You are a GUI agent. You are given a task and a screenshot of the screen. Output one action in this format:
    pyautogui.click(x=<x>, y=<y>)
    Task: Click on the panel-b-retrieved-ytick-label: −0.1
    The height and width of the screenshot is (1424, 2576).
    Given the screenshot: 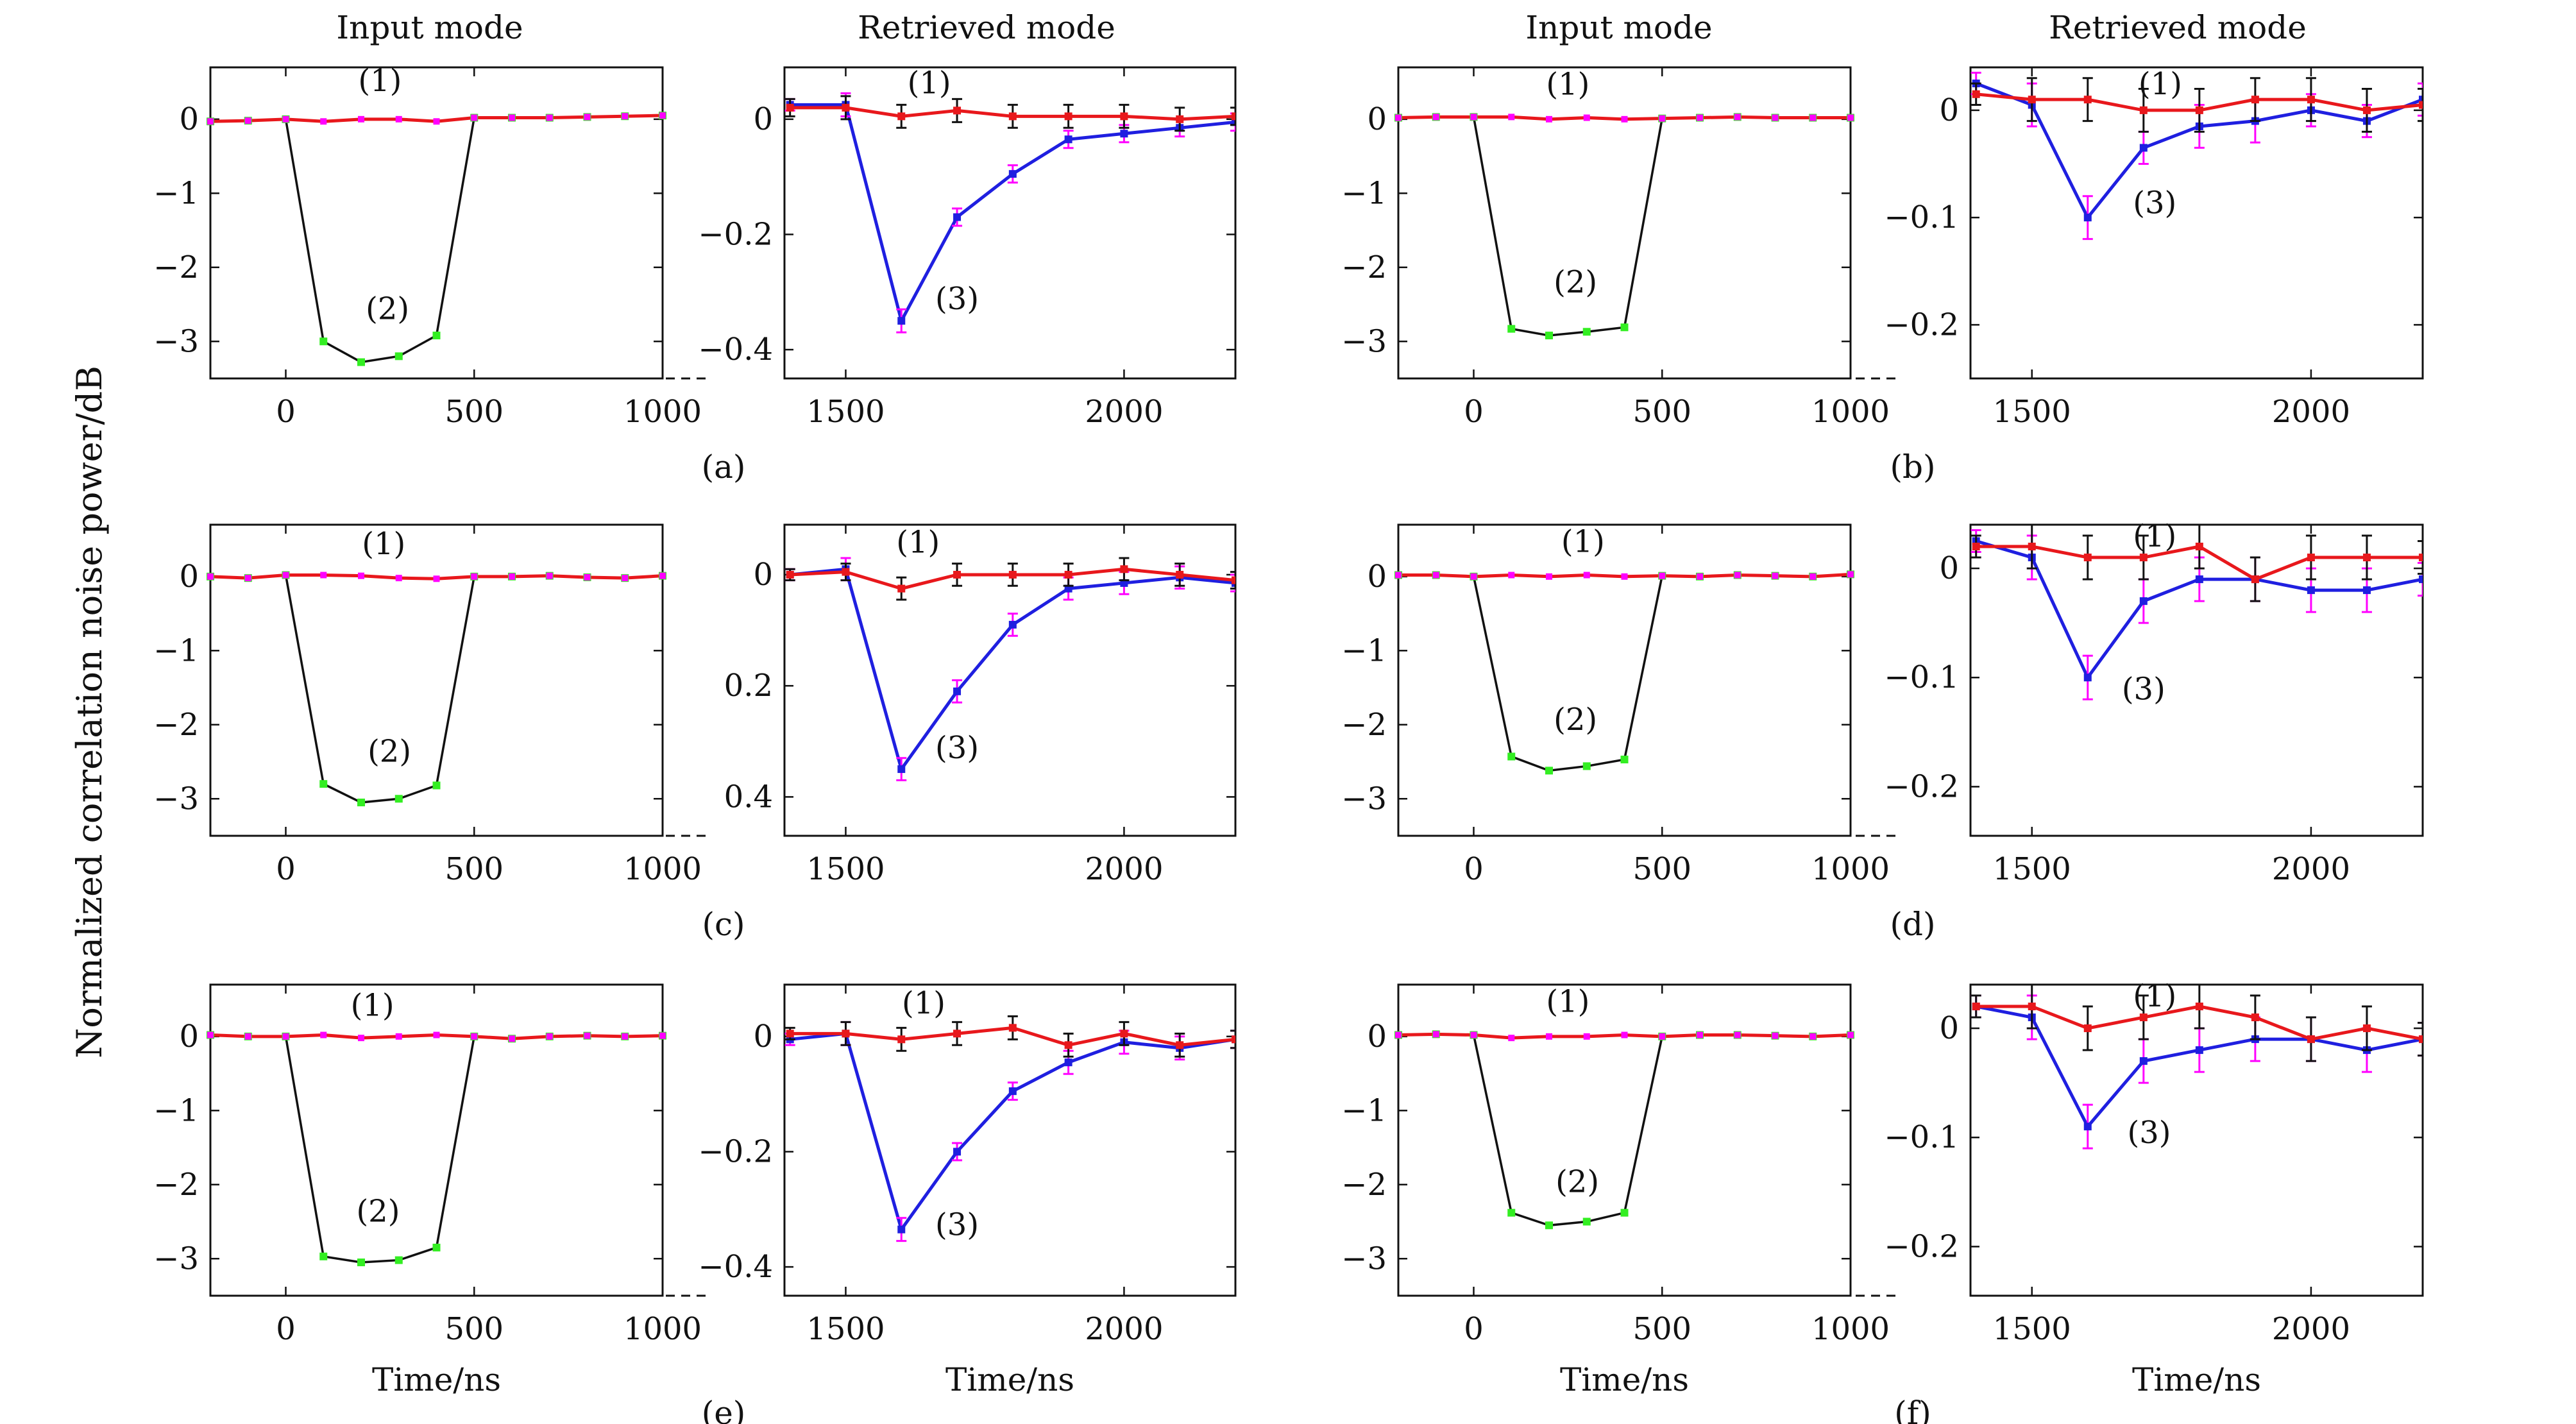 What is the action you would take?
    pyautogui.click(x=1921, y=217)
    